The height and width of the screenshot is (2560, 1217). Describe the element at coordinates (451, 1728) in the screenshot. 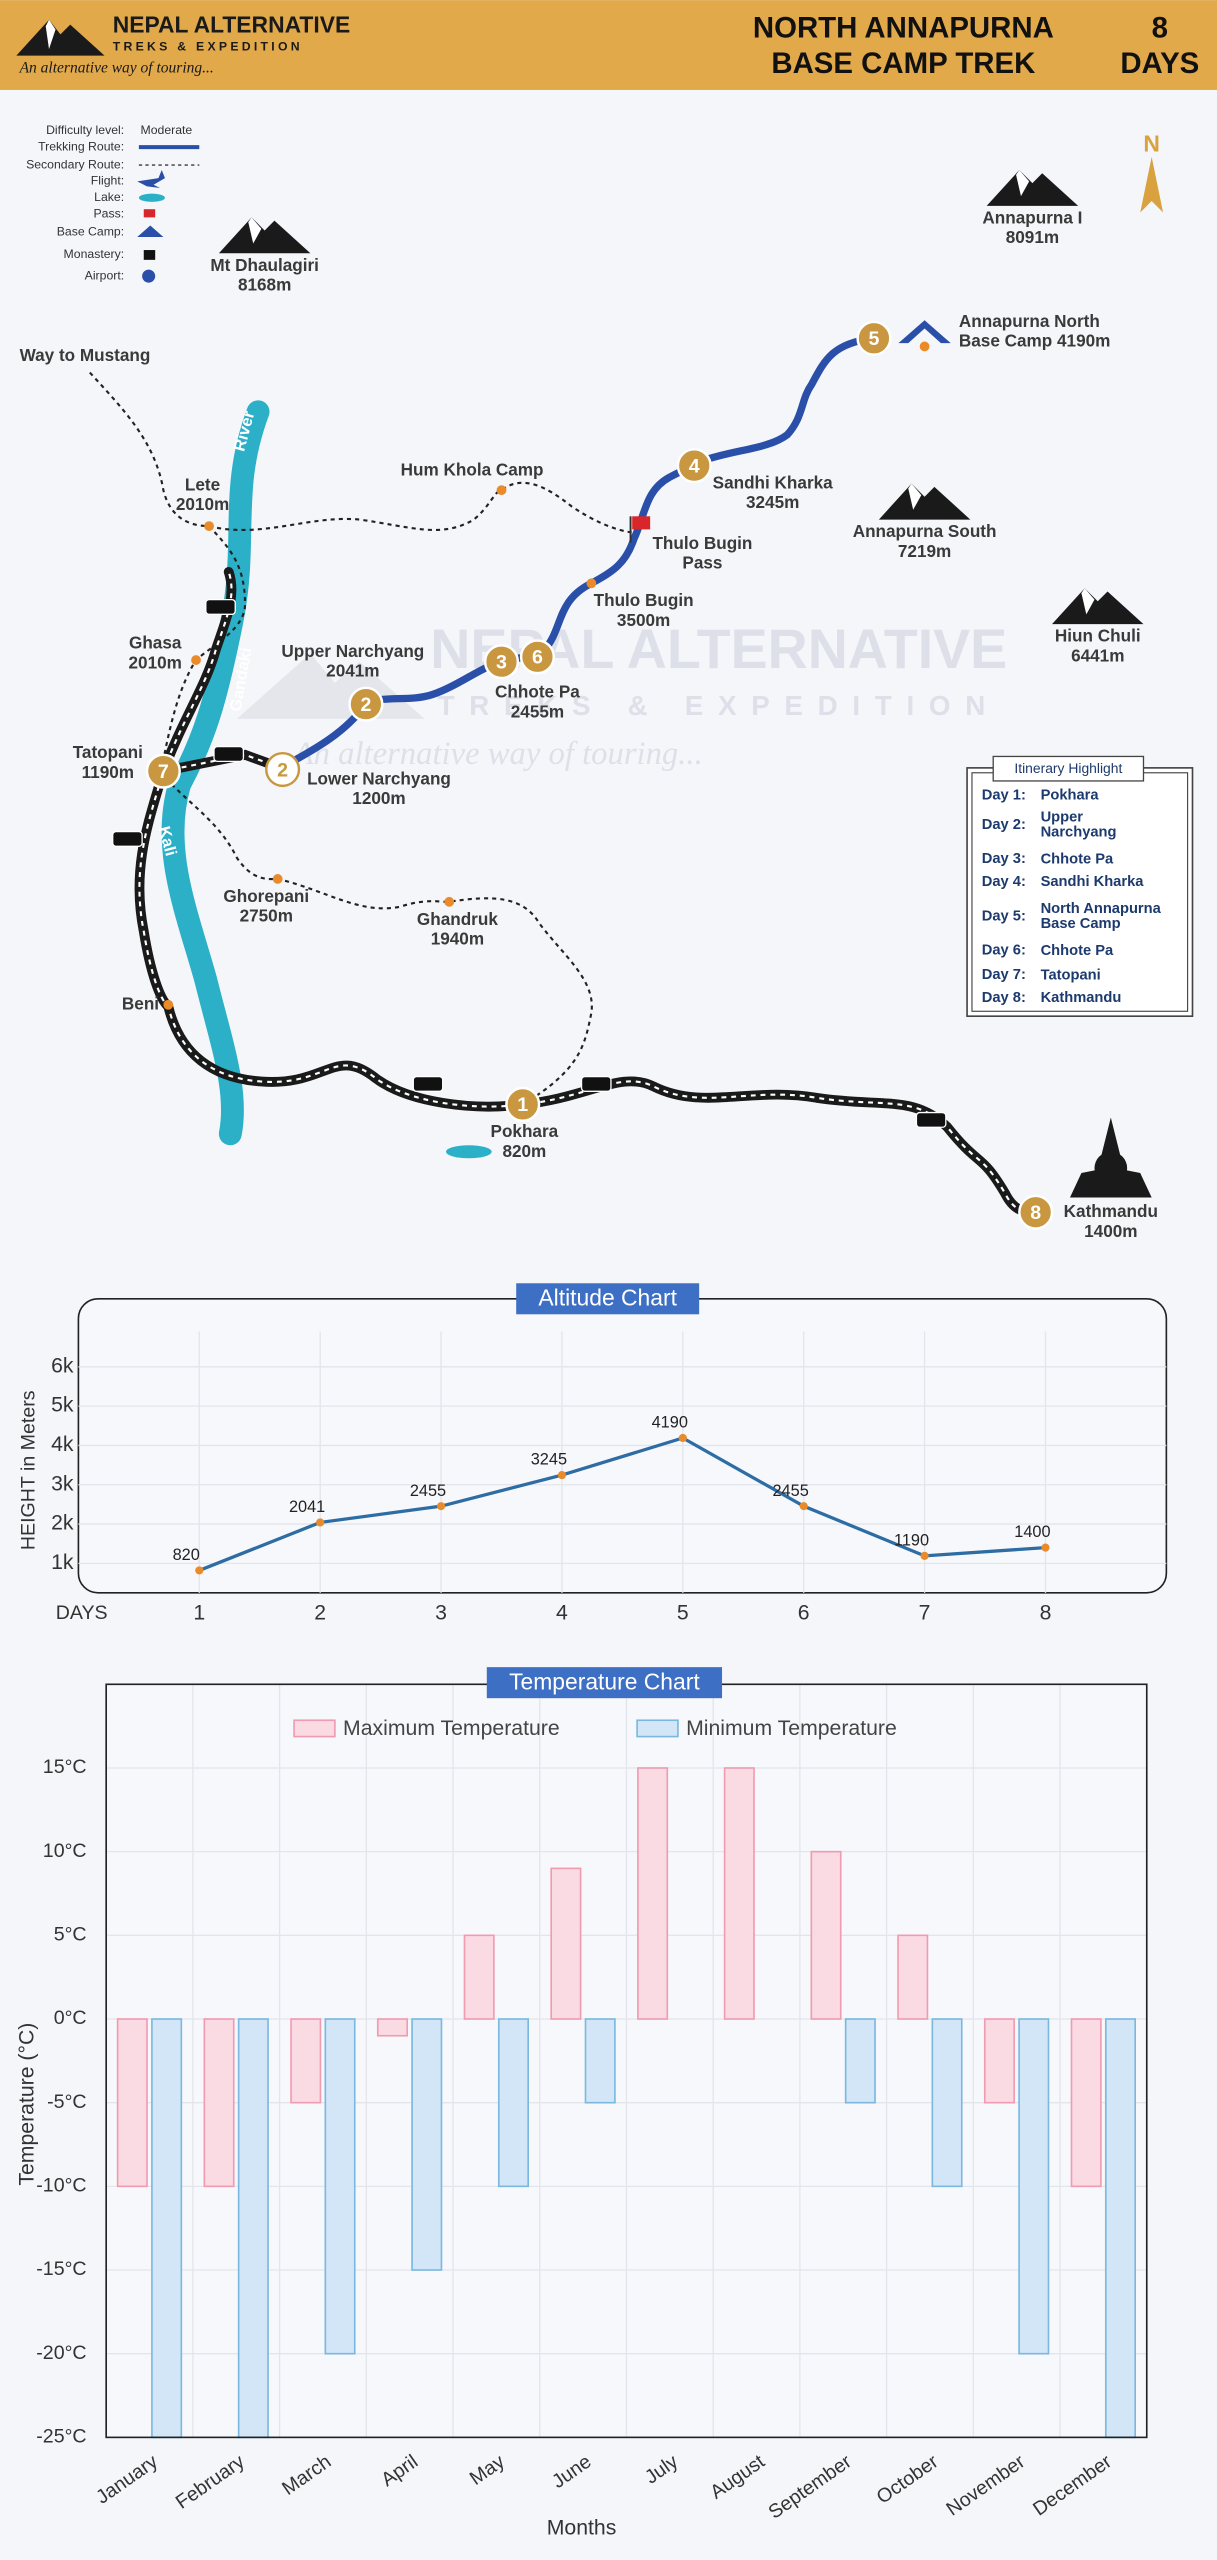

I see `legend-label: Maximum Temperature` at that location.